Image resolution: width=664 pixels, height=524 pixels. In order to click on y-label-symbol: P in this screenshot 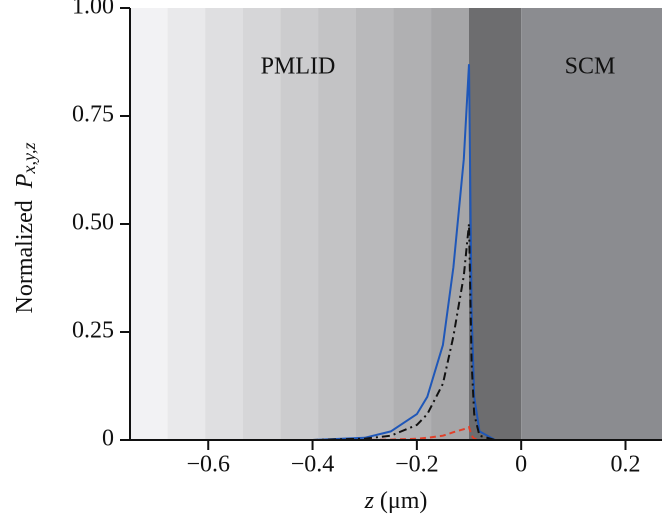, I will do `click(25, 181)`.